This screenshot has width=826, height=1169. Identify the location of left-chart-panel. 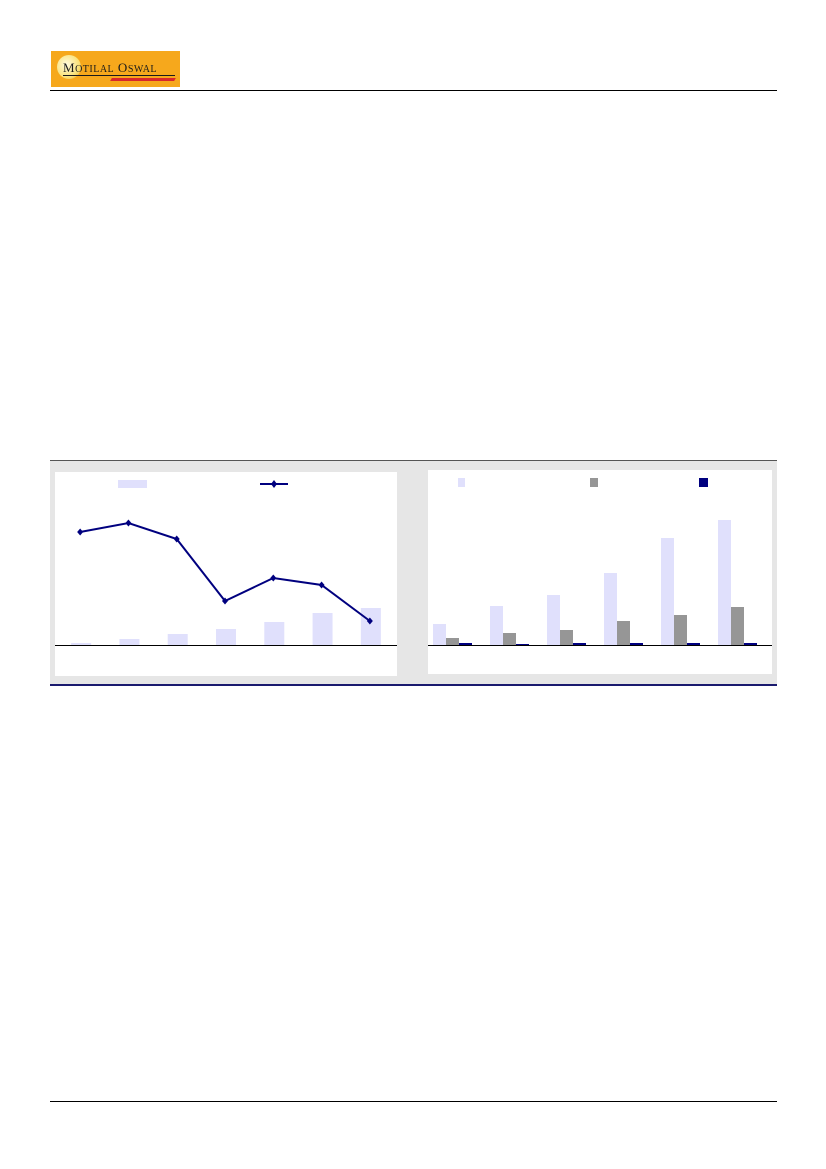
(226, 574).